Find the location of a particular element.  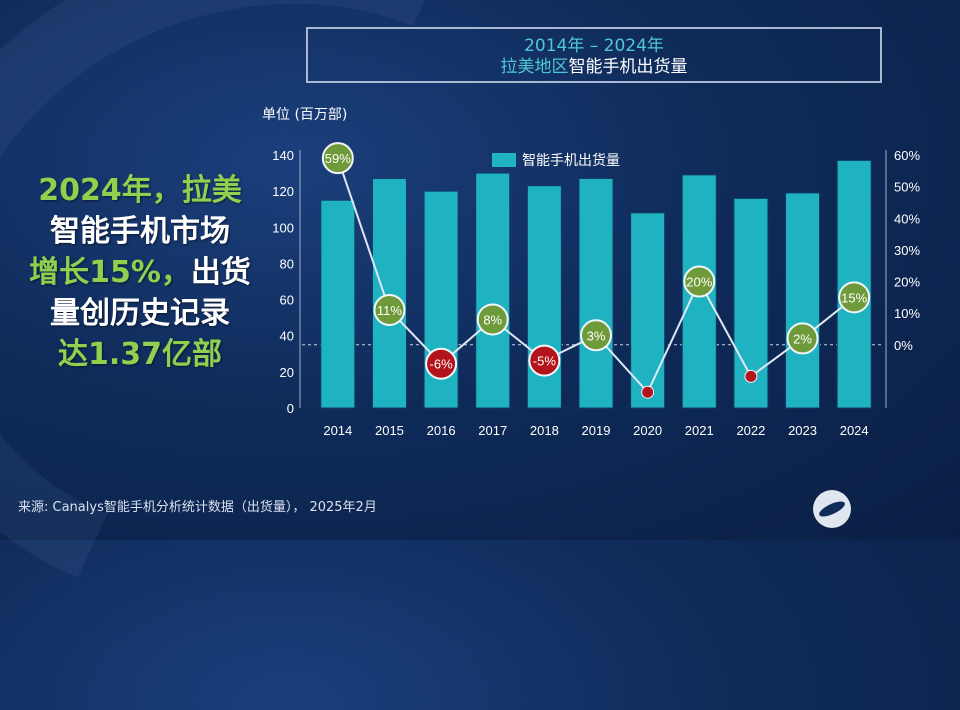

growth-data-label: 59% is located at coordinates (338, 158).